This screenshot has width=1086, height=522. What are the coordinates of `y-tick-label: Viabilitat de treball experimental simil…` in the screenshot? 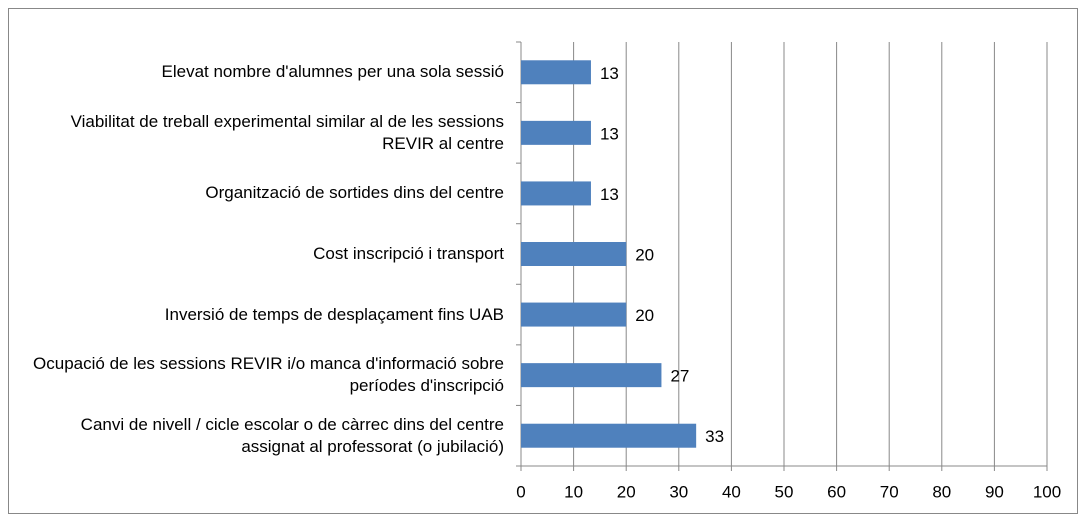 It's located at (287, 132).